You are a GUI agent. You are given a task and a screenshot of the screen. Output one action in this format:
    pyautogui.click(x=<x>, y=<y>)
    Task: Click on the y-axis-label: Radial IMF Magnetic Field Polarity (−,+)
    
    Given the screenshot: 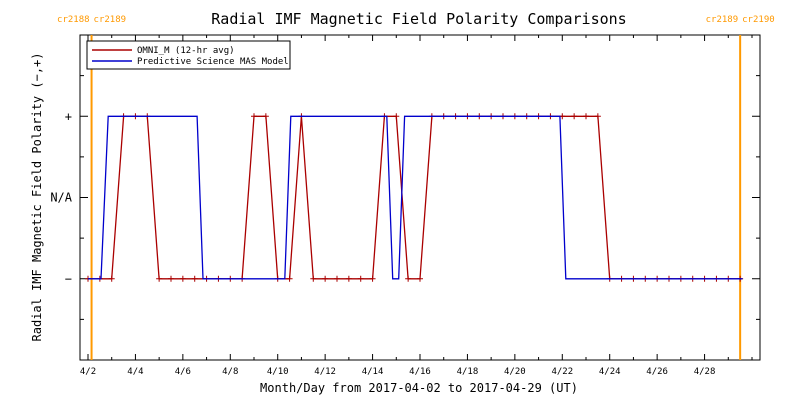 What is the action you would take?
    pyautogui.click(x=37, y=197)
    